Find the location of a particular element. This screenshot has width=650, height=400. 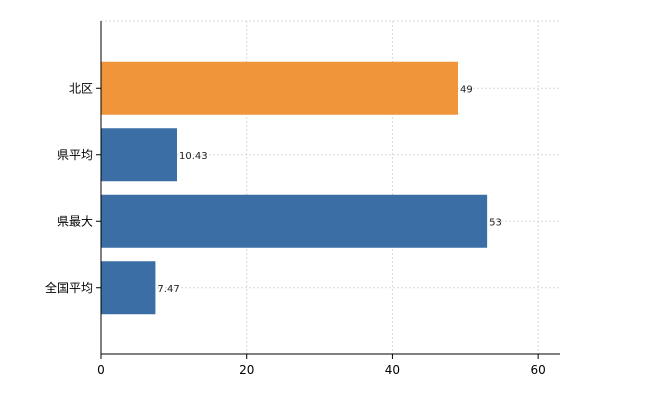

x-tick-label: 40 is located at coordinates (392, 370).